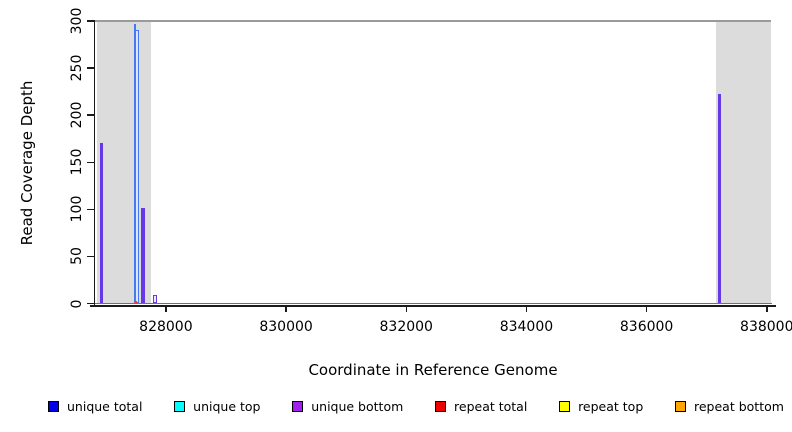  I want to click on y-tick-label: 200, so click(77, 115).